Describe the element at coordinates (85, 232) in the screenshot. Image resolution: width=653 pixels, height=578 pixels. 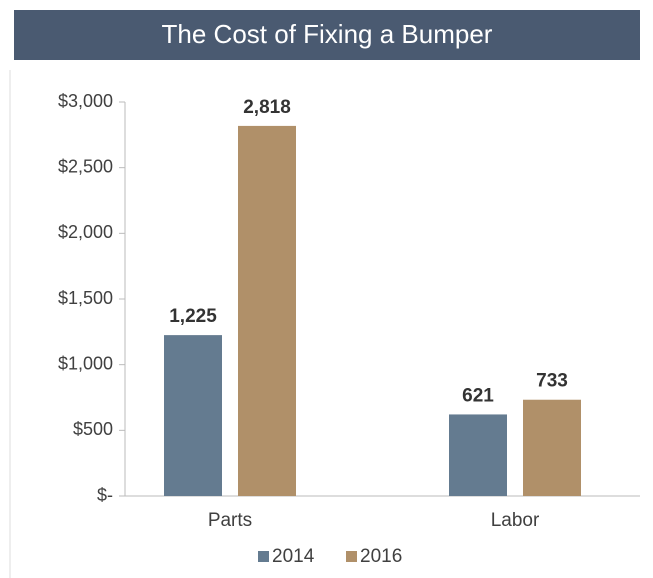
I see `y-tick-label: $2,000` at that location.